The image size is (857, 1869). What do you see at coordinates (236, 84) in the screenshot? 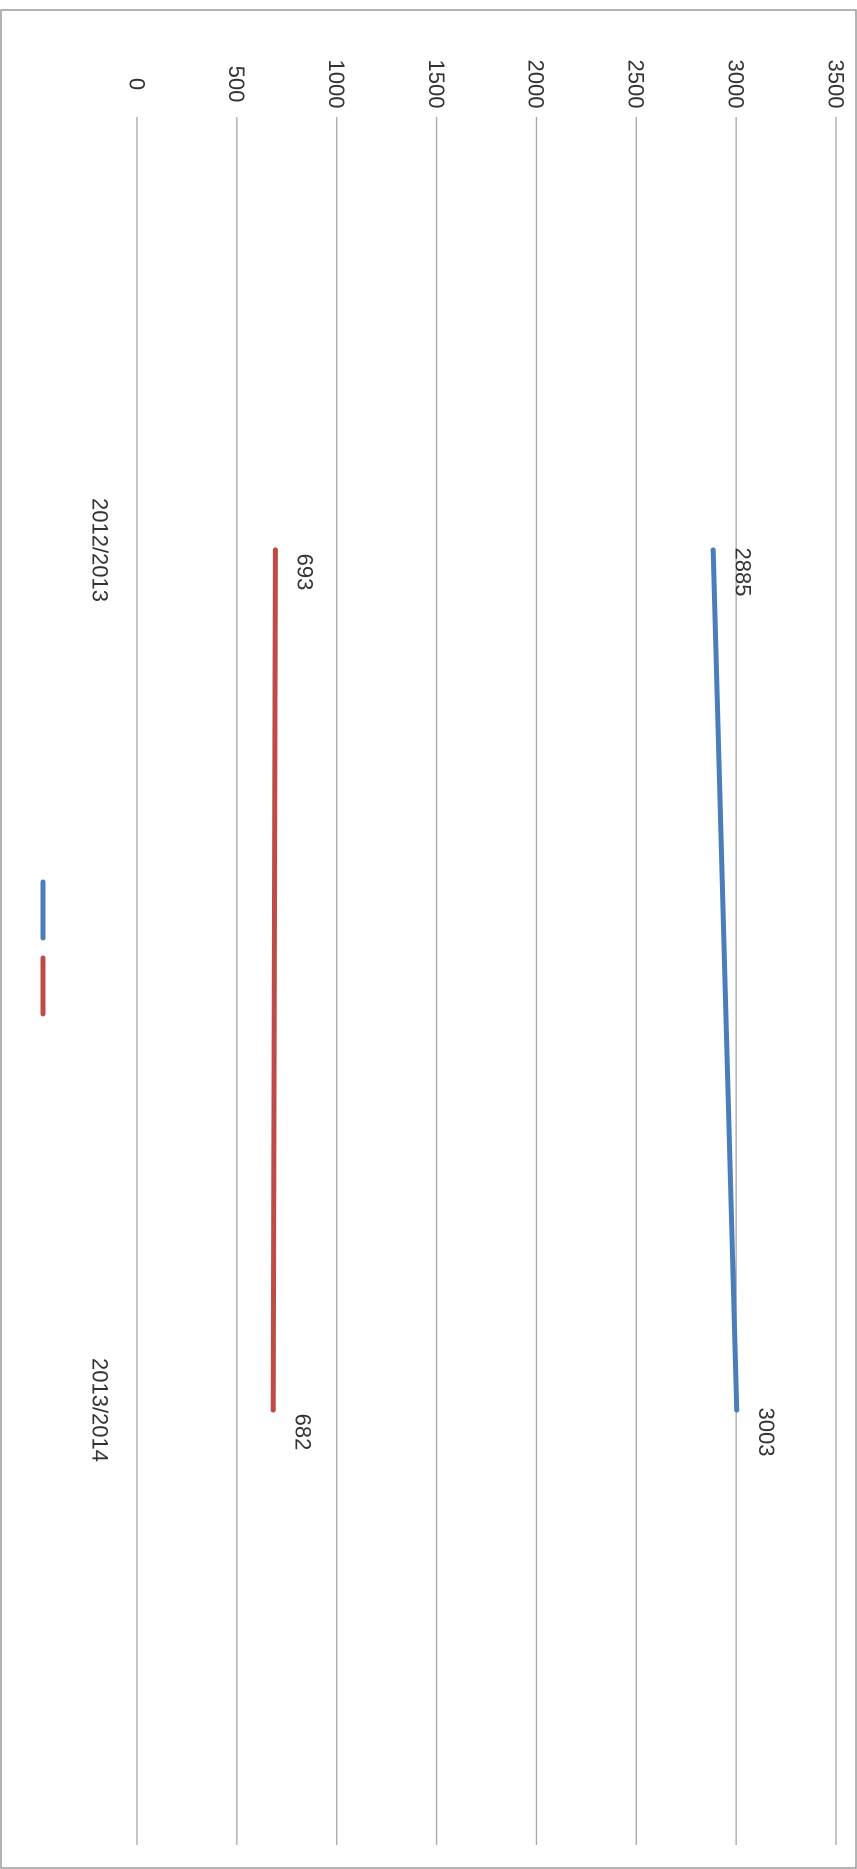
I see `y-tick-label: 500` at bounding box center [236, 84].